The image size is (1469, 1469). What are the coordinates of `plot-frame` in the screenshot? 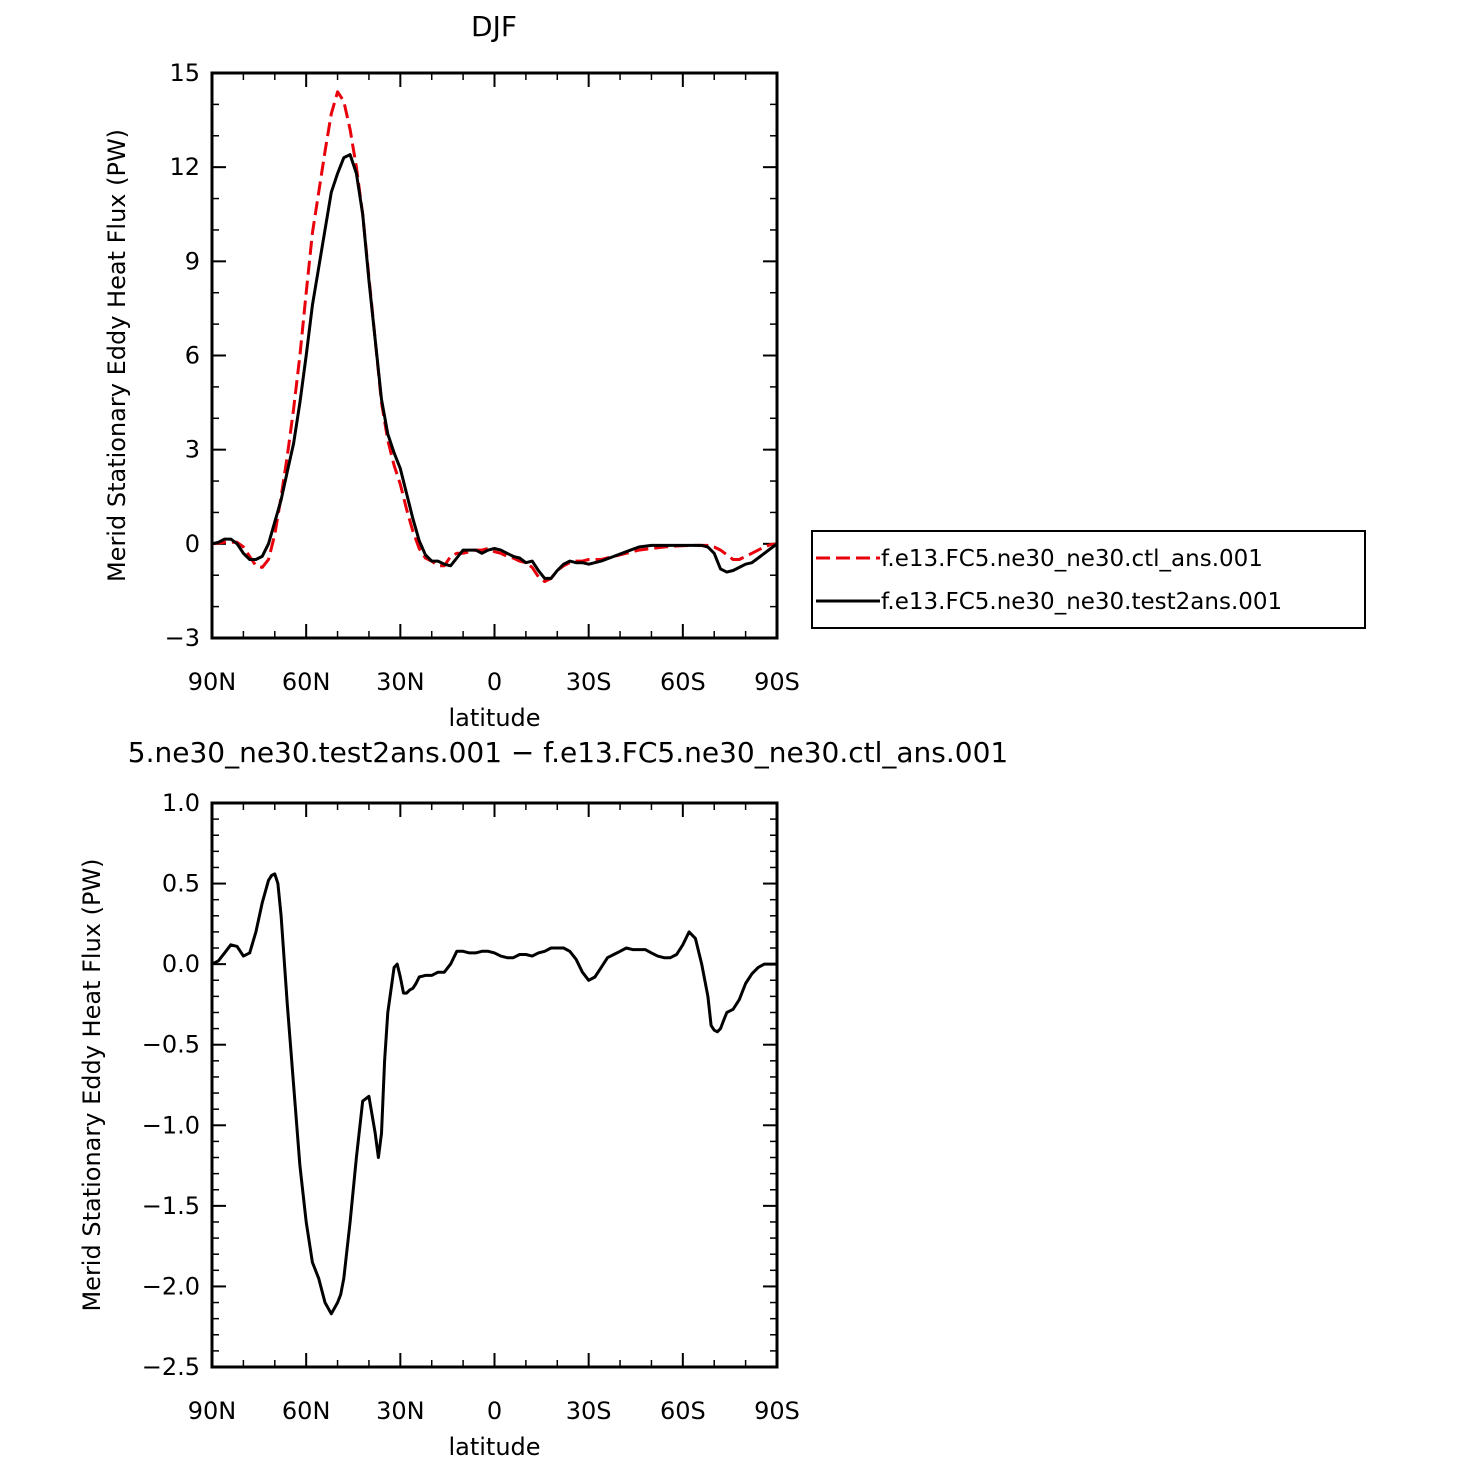 It's located at (494, 1085).